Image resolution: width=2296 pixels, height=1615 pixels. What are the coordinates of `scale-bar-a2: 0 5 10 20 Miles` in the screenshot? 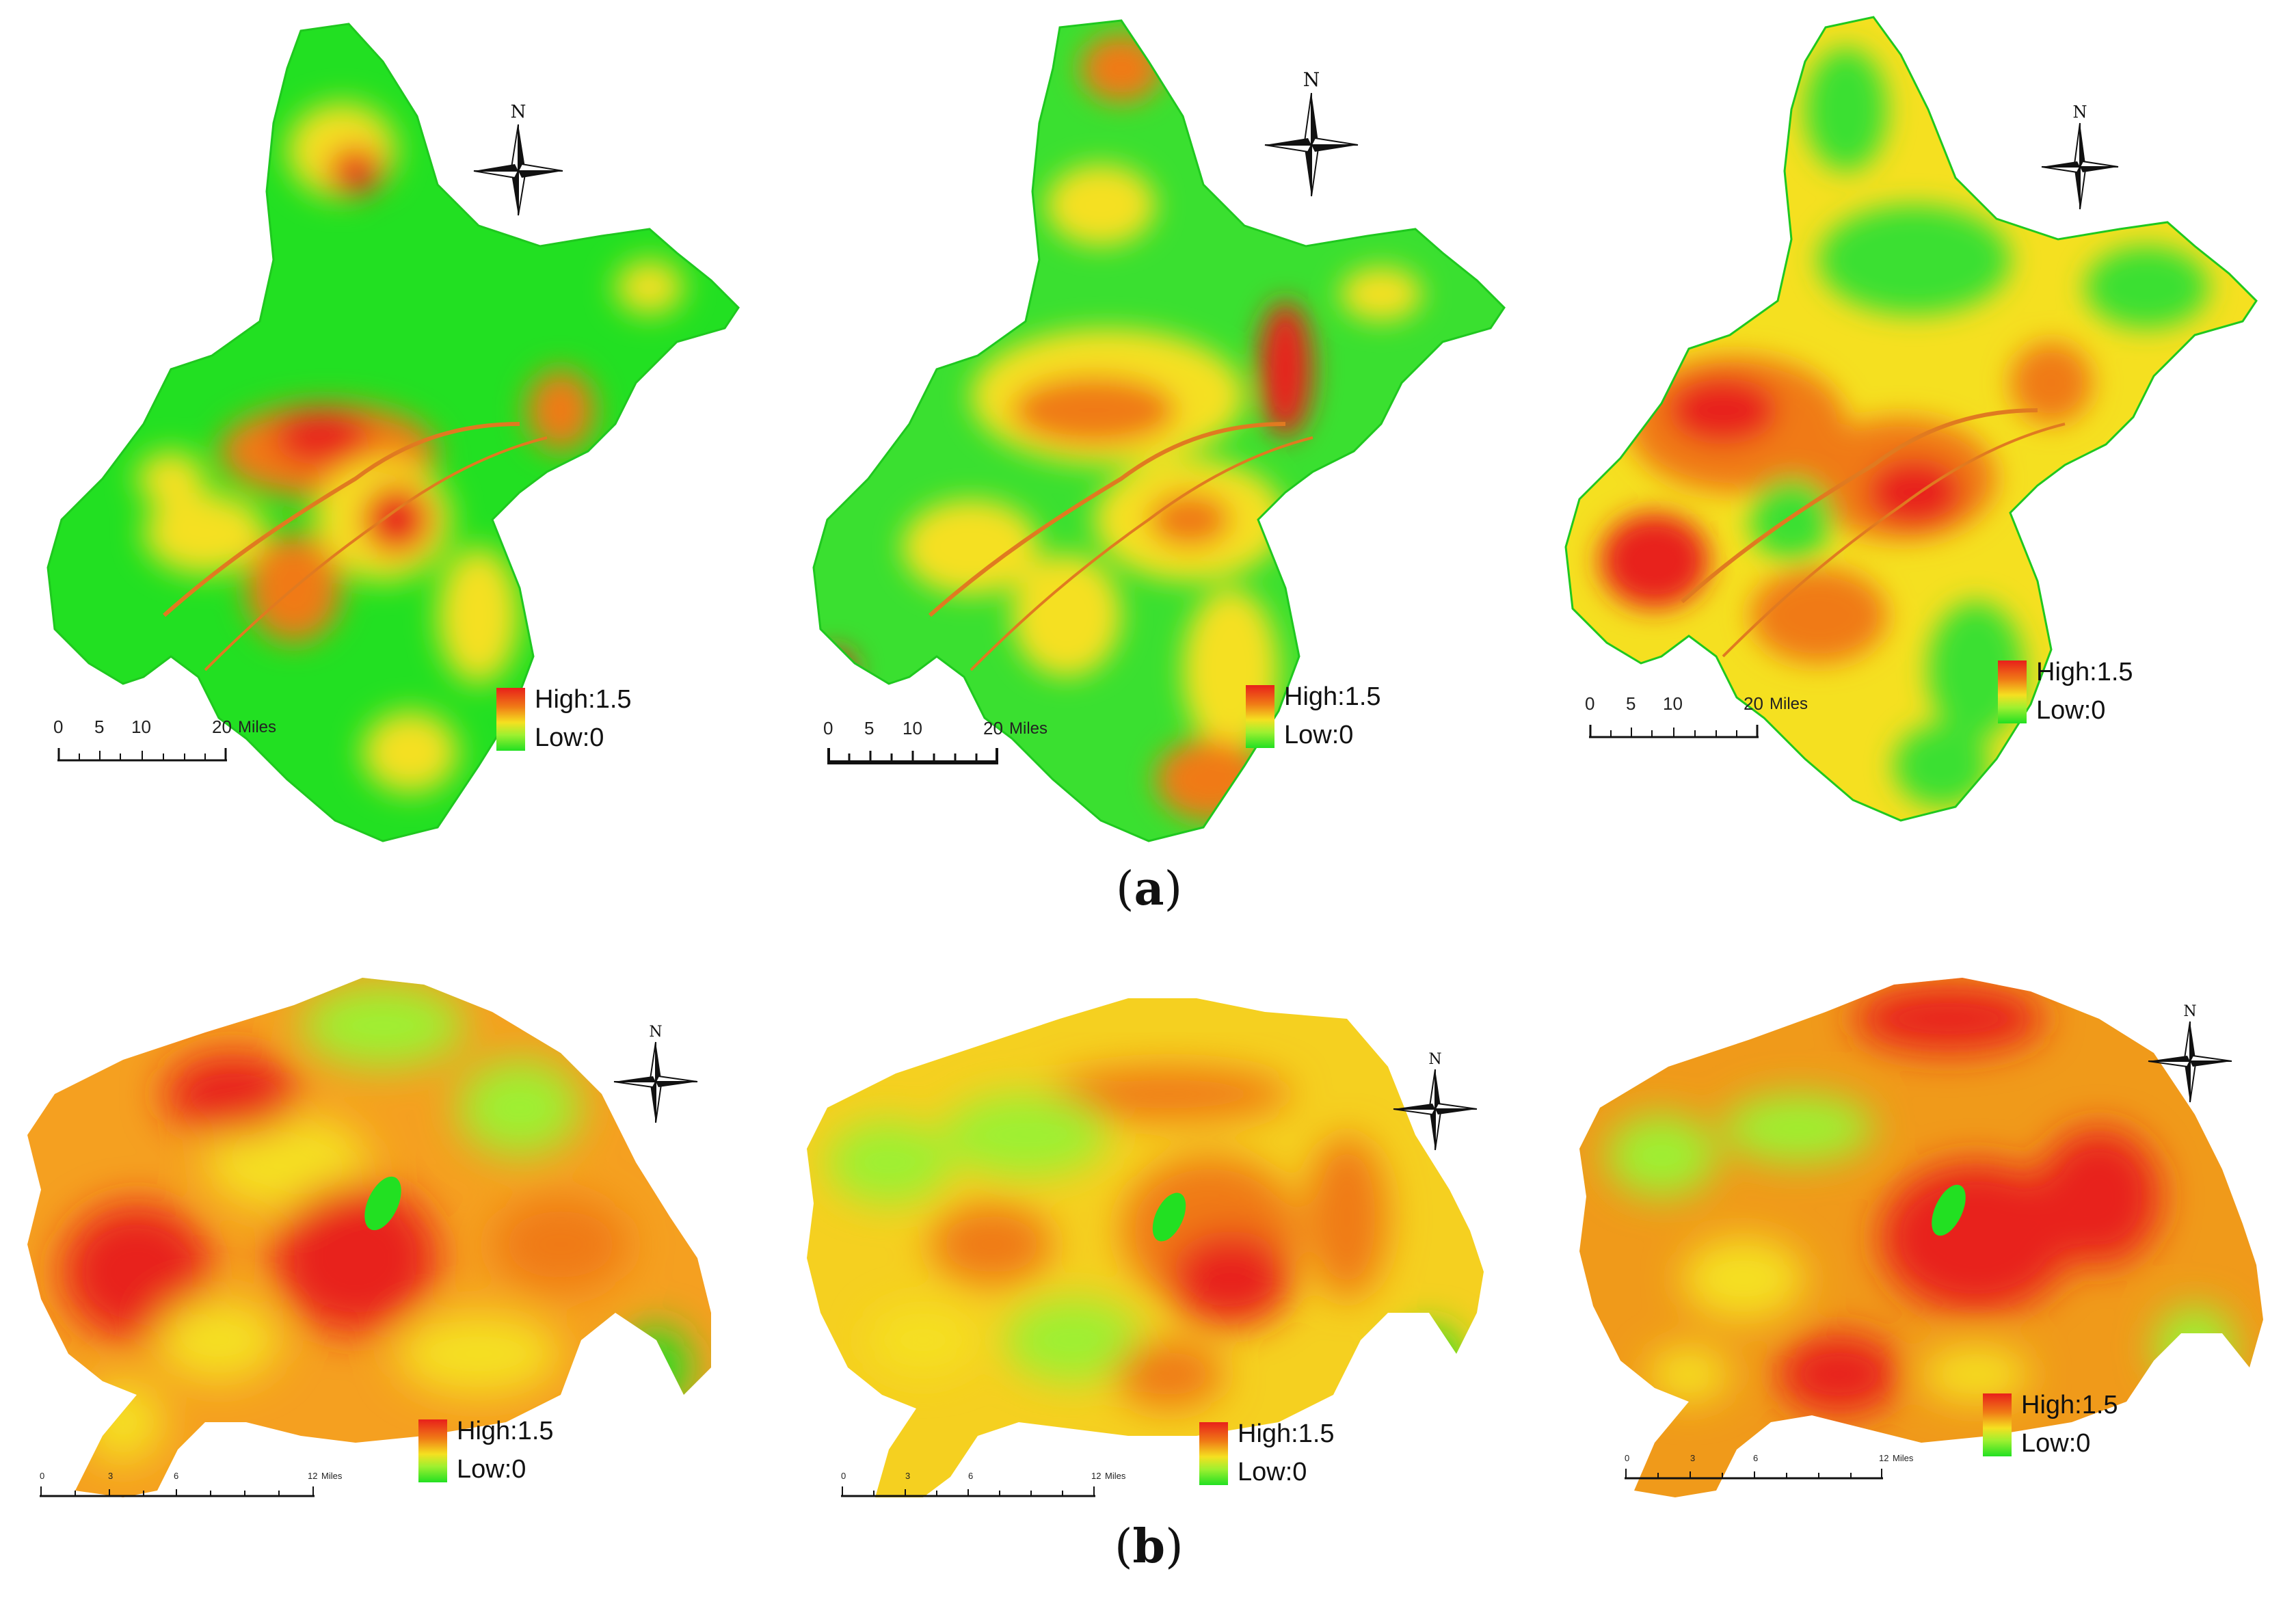 It's located at (948, 746).